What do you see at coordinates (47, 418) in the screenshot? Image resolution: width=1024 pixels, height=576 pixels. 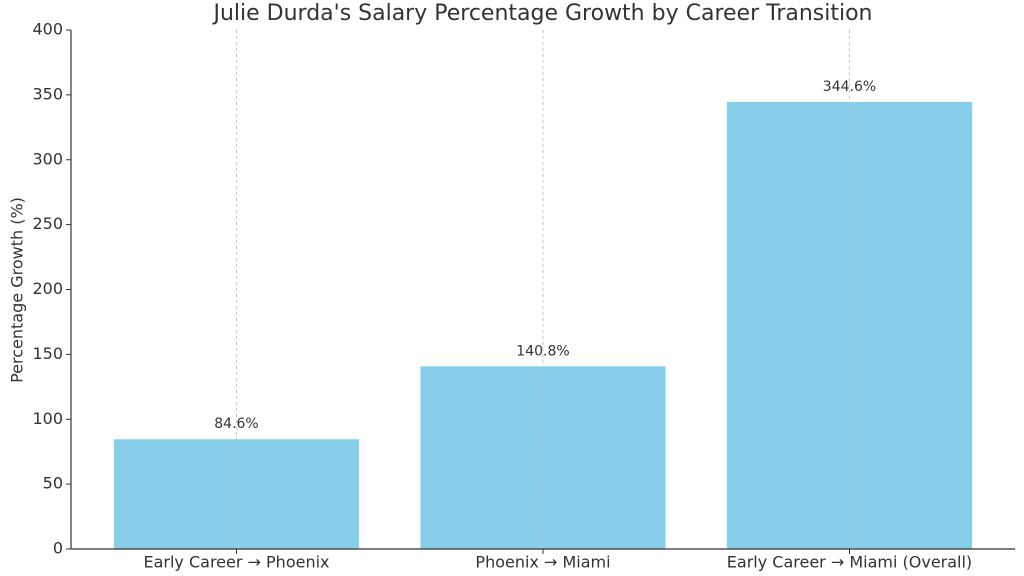 I see `y-tick-label: 100` at bounding box center [47, 418].